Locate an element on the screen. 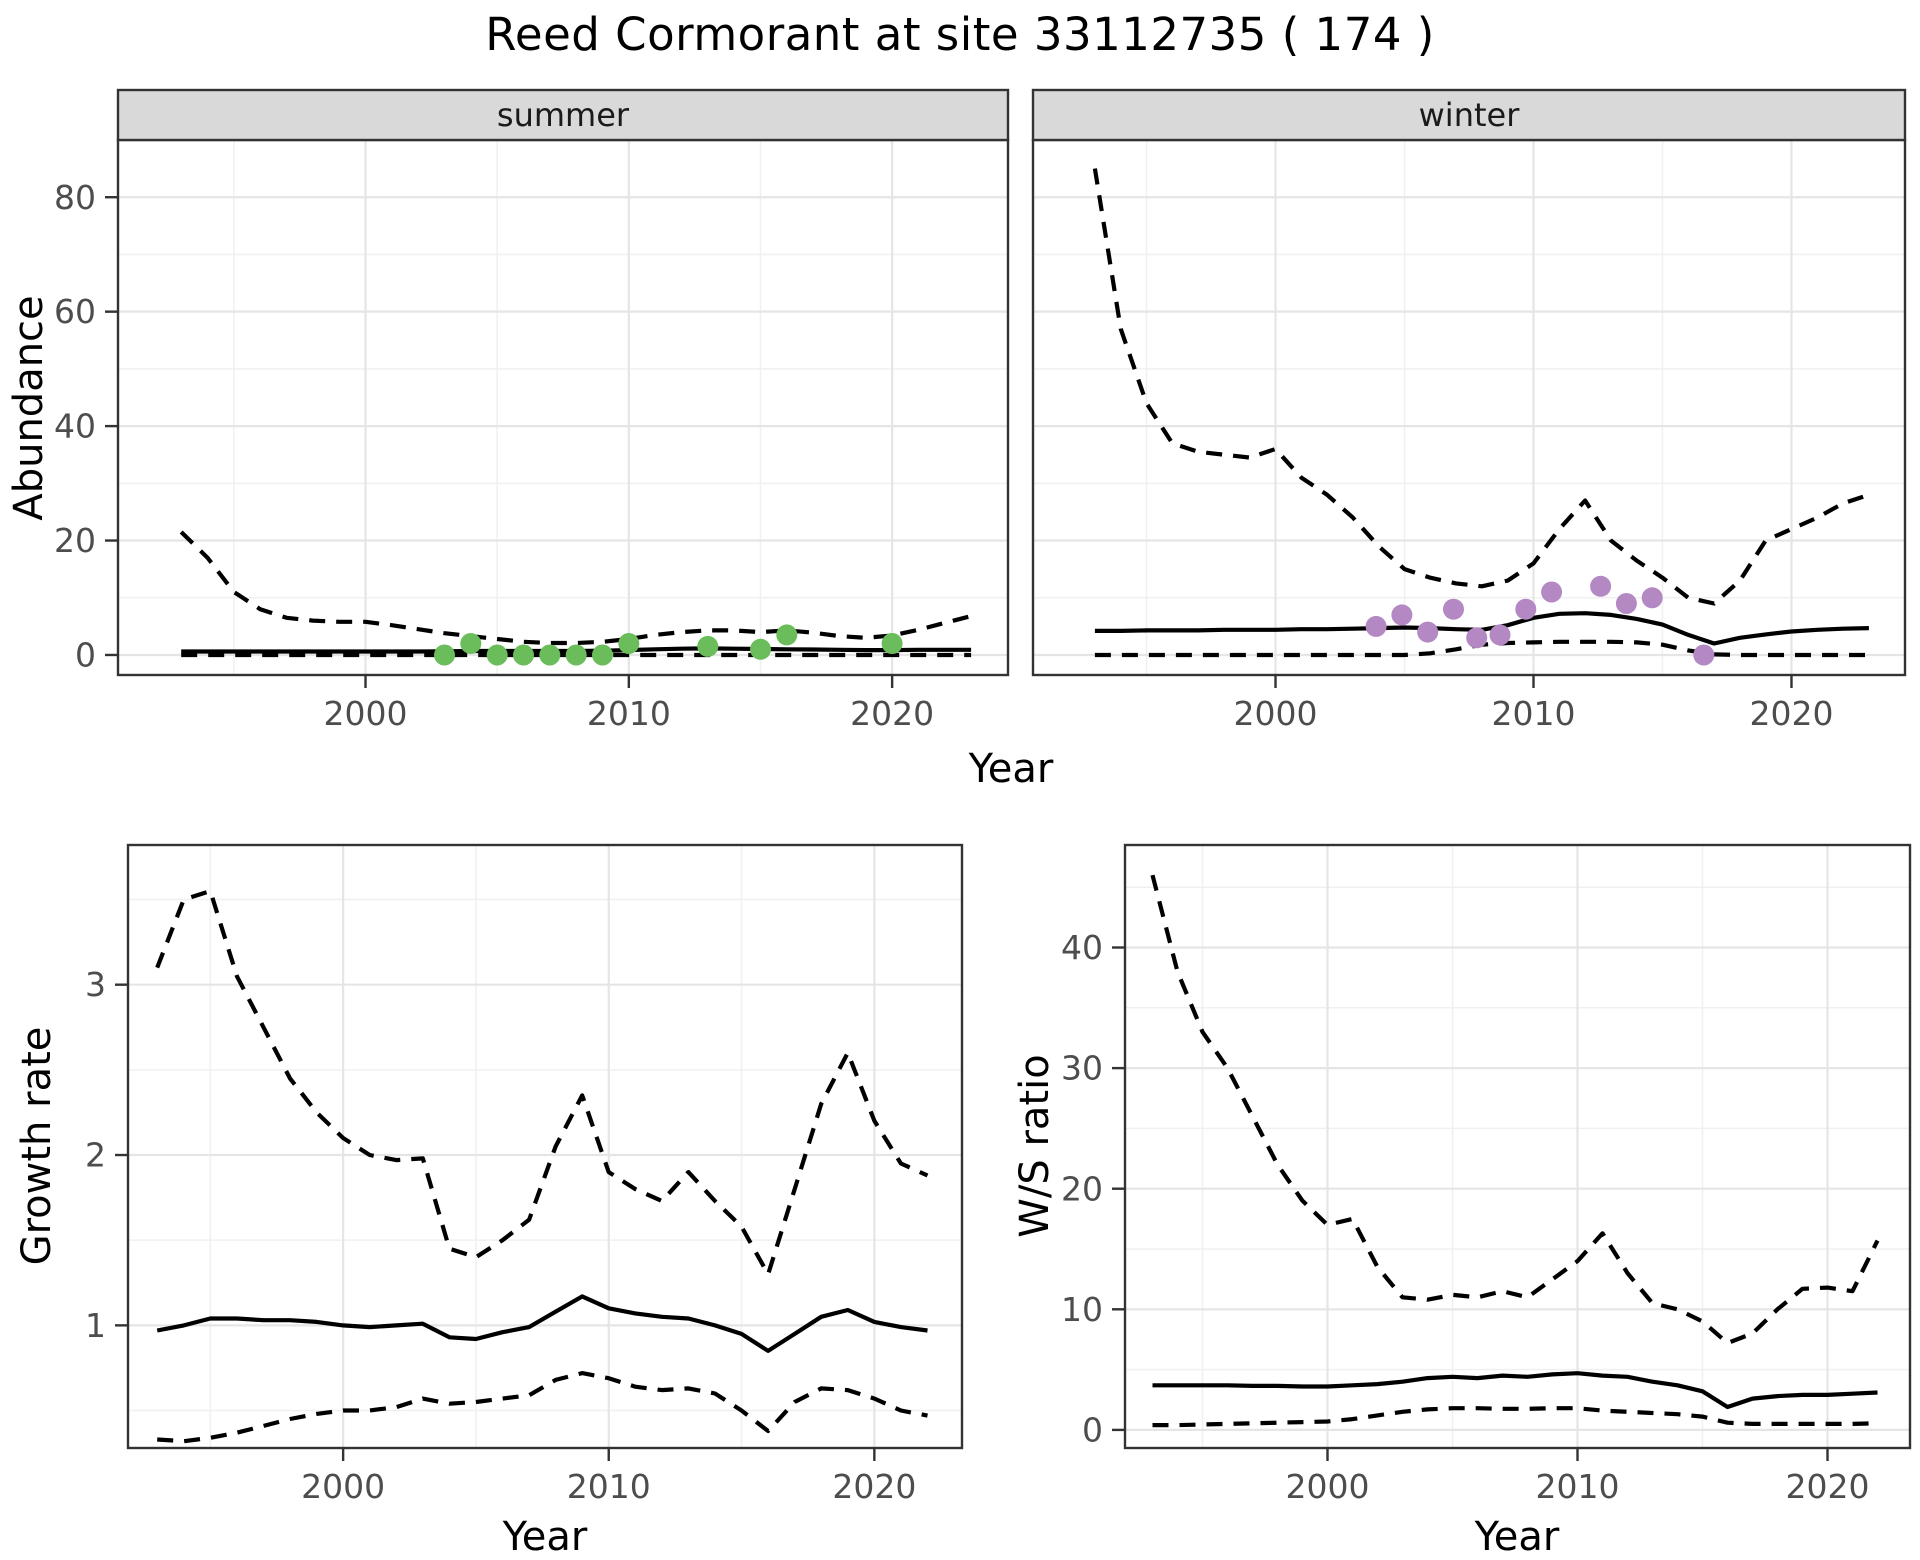 The image size is (1920, 1560). y-axis-title-abundance-summer: Abundance is located at coordinates (29, 407).